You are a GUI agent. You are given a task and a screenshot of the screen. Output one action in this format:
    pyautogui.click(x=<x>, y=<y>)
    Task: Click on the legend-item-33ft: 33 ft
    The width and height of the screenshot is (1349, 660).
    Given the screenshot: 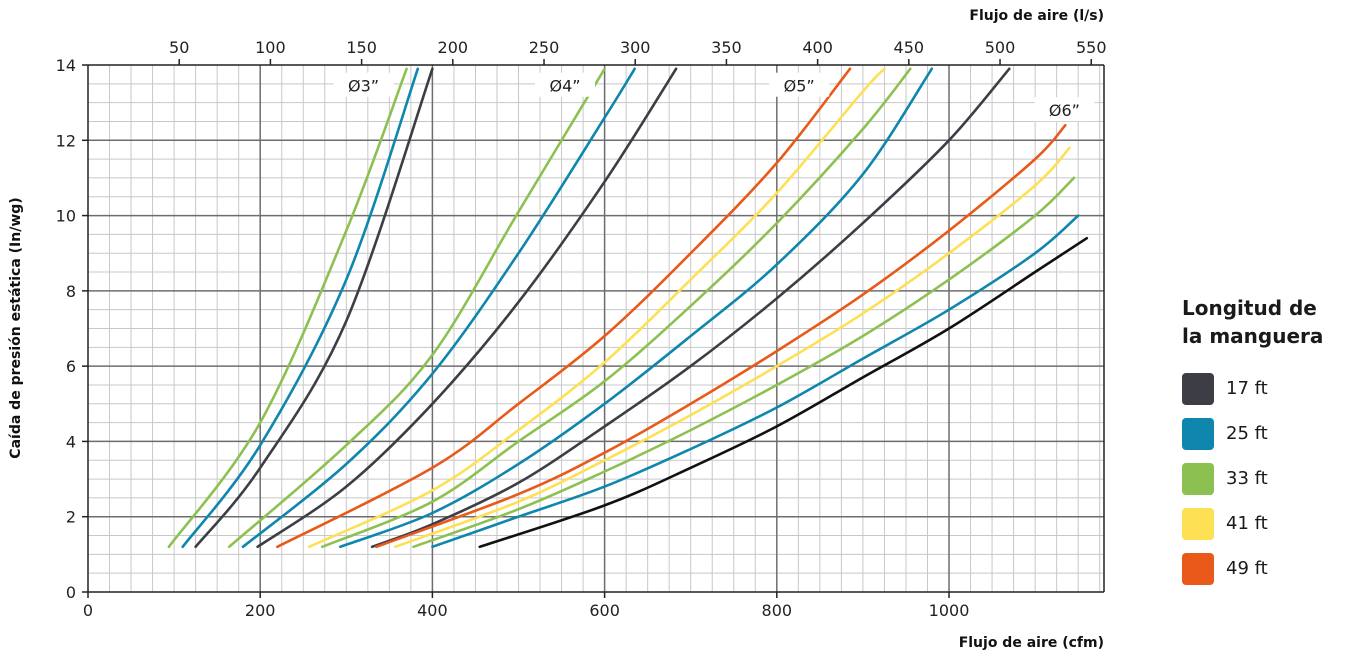 What is the action you would take?
    pyautogui.click(x=1264, y=478)
    